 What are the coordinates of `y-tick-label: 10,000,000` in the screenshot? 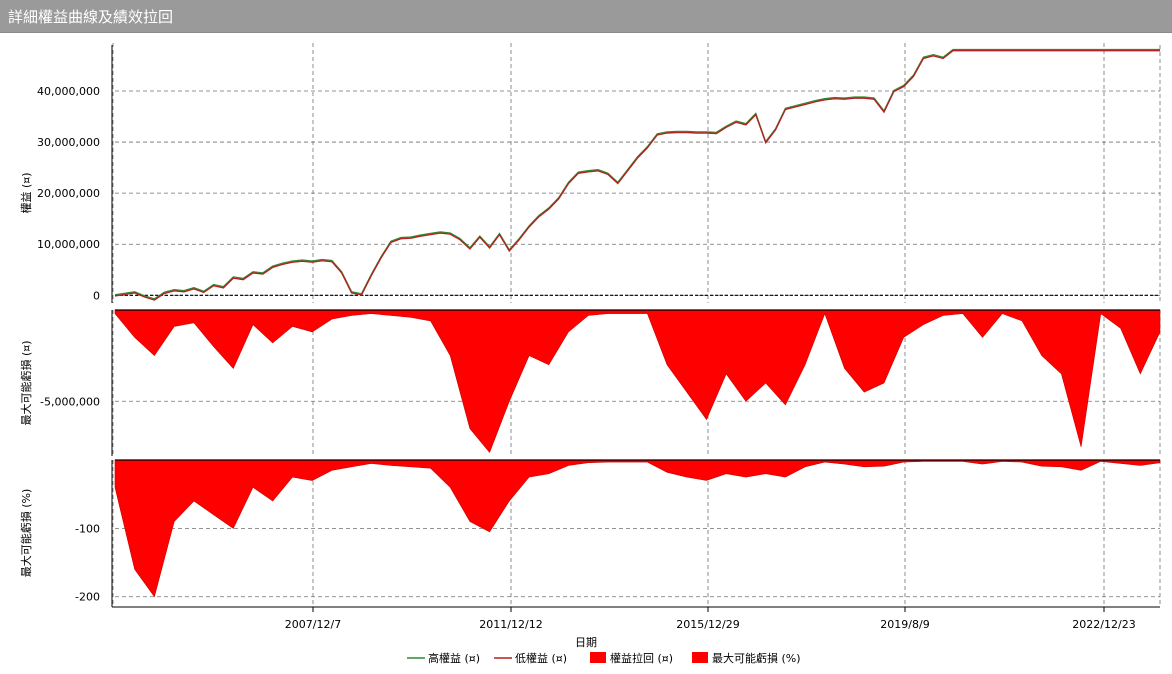 It's located at (68, 244).